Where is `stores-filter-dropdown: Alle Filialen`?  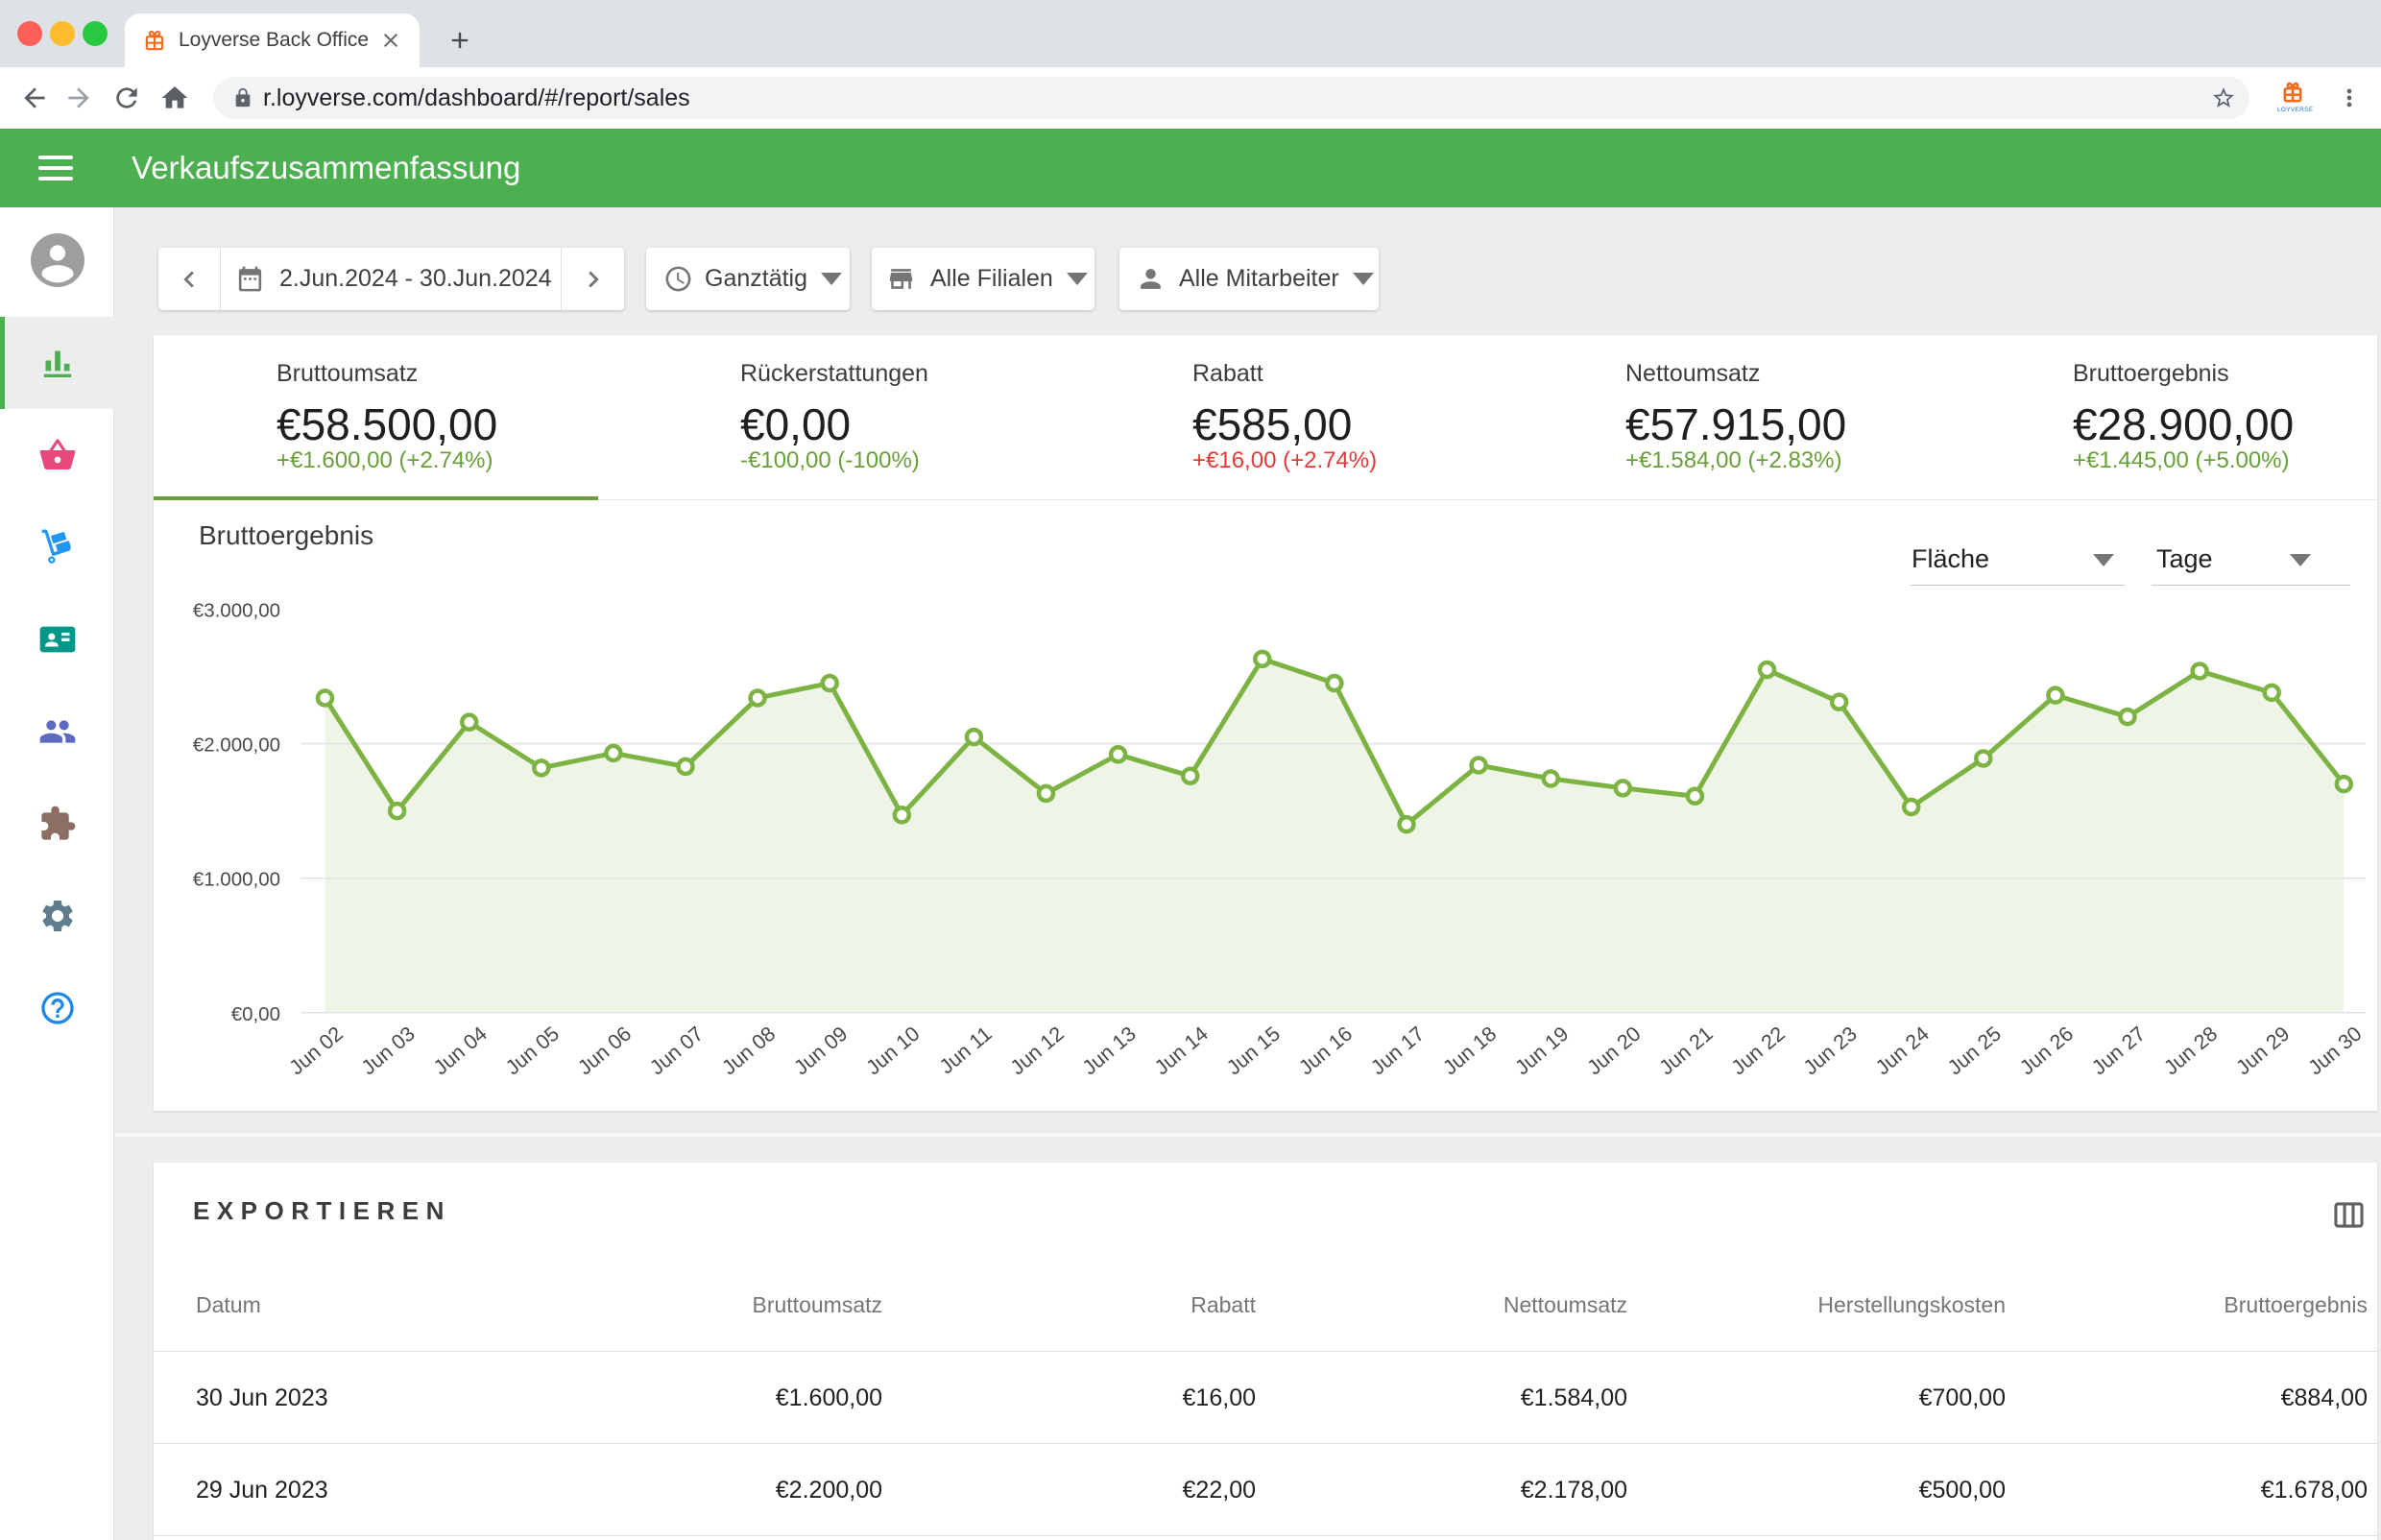 stores-filter-dropdown: Alle Filialen is located at coordinates (983, 279).